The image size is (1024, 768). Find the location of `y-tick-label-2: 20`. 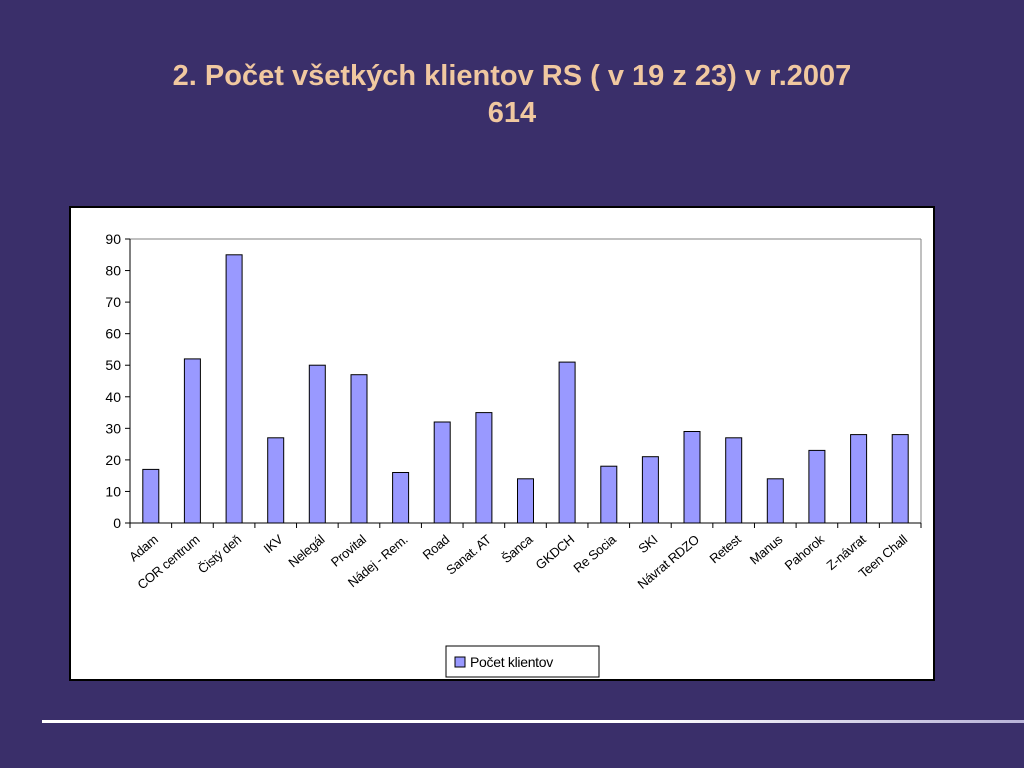

y-tick-label-2: 20 is located at coordinates (113, 460).